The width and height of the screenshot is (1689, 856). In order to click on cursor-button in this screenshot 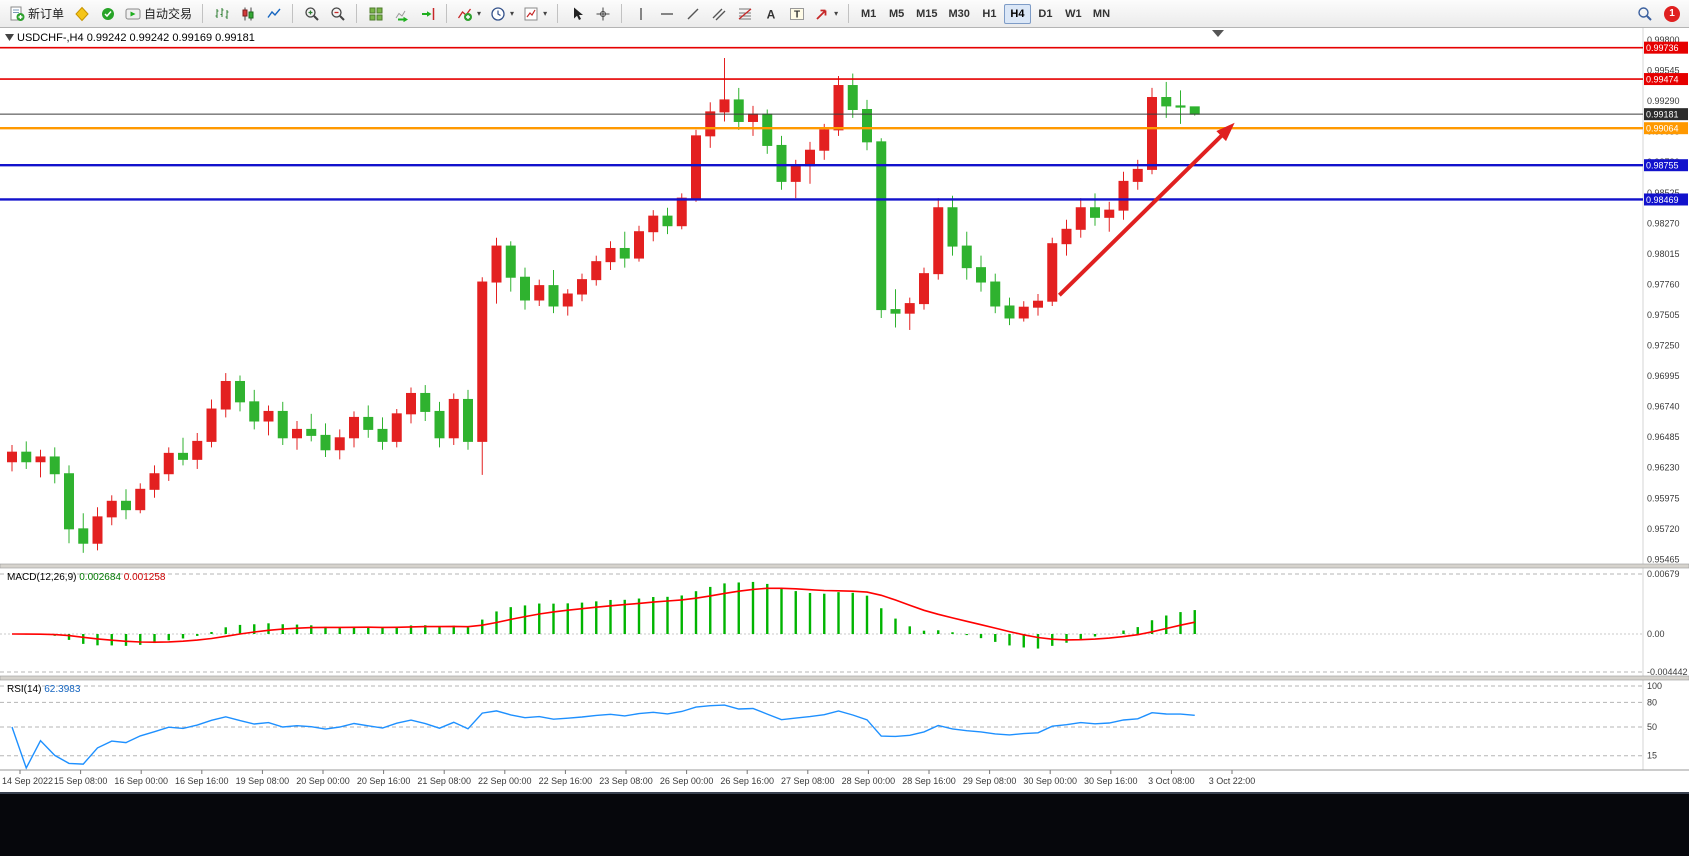, I will do `click(576, 13)`.